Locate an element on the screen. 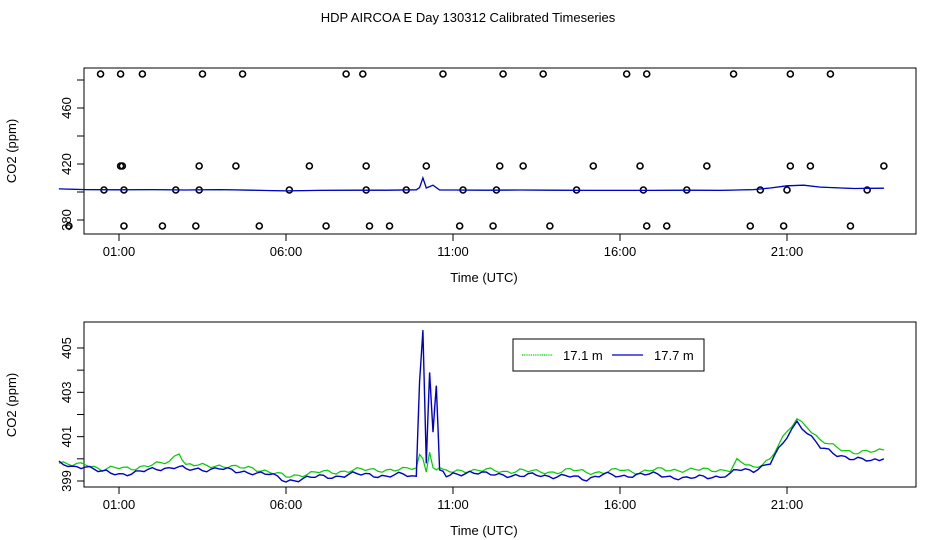 The width and height of the screenshot is (936, 540). top-series-blue is located at coordinates (471, 183).